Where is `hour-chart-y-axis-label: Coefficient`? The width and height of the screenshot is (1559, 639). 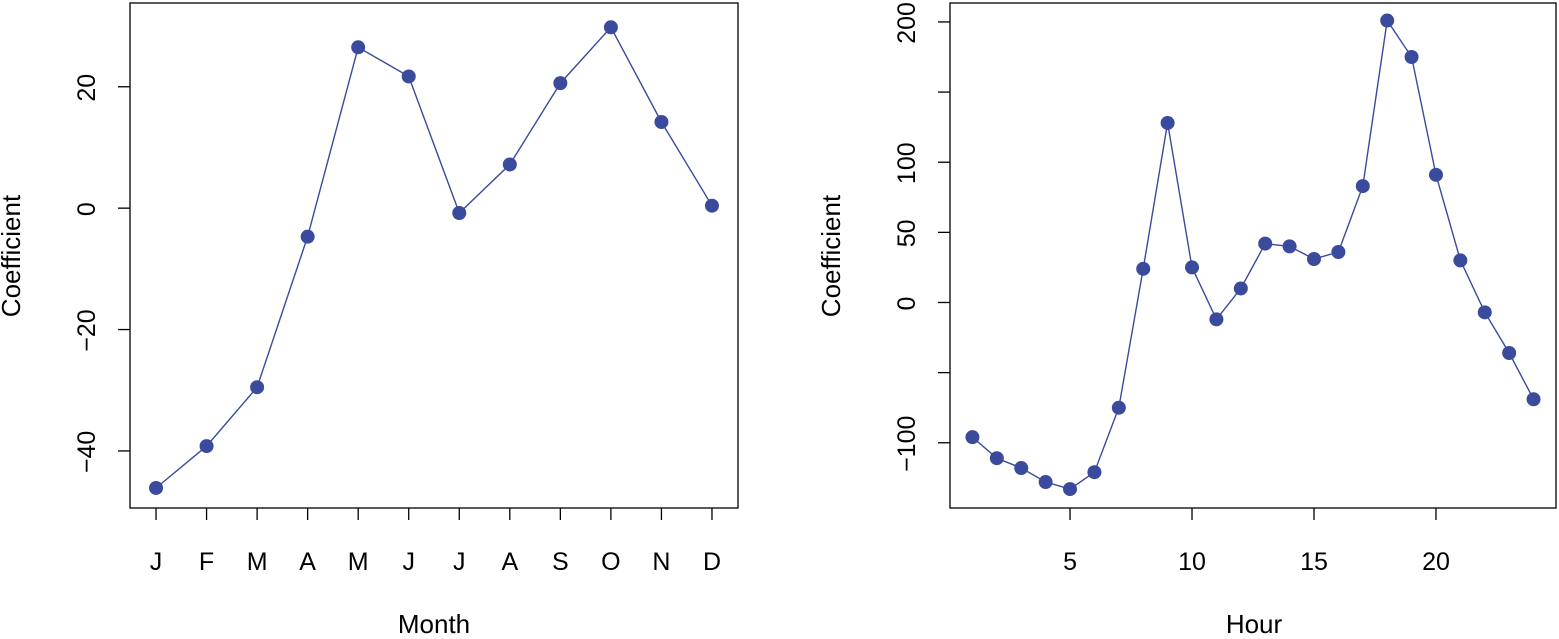 hour-chart-y-axis-label: Coefficient is located at coordinates (831, 255).